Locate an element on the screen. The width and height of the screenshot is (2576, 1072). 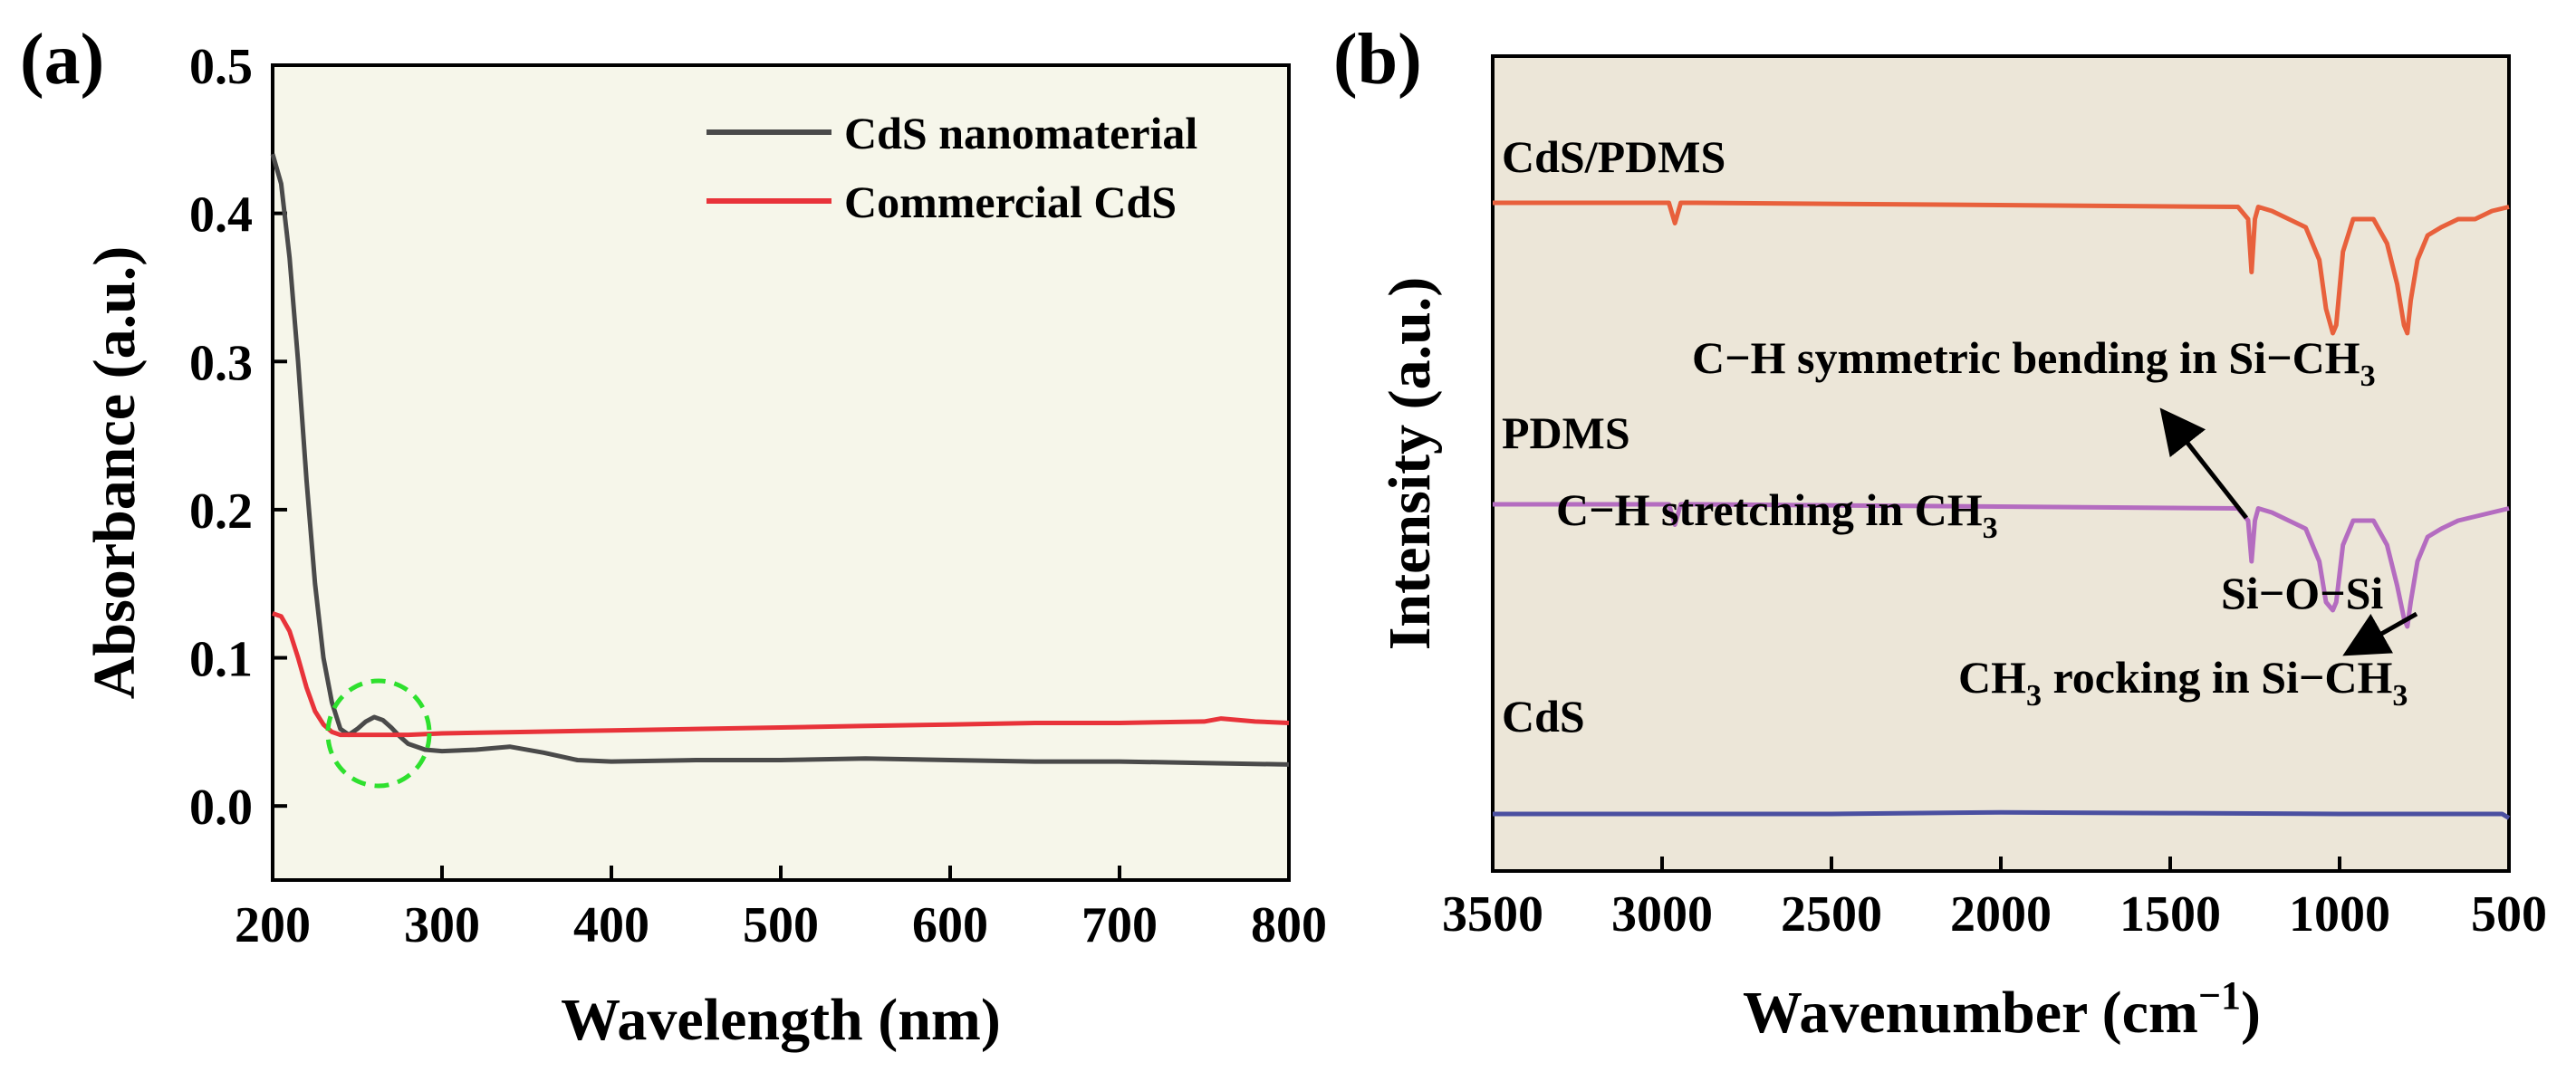
panel-b-label: (b) is located at coordinates (1377, 60).